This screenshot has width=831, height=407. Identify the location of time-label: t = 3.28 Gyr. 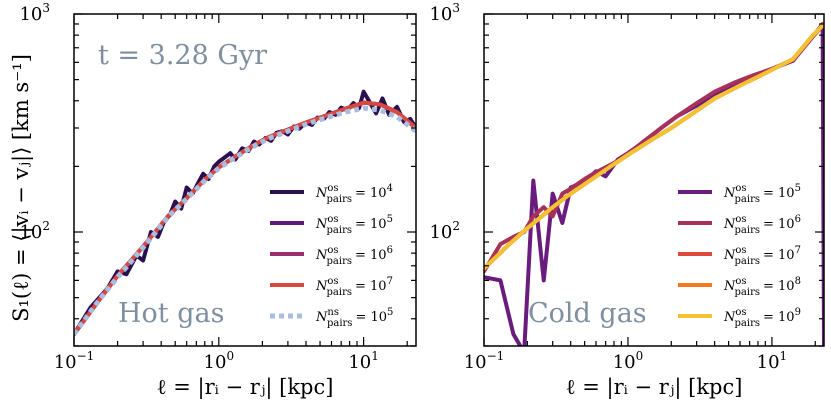
(182, 55).